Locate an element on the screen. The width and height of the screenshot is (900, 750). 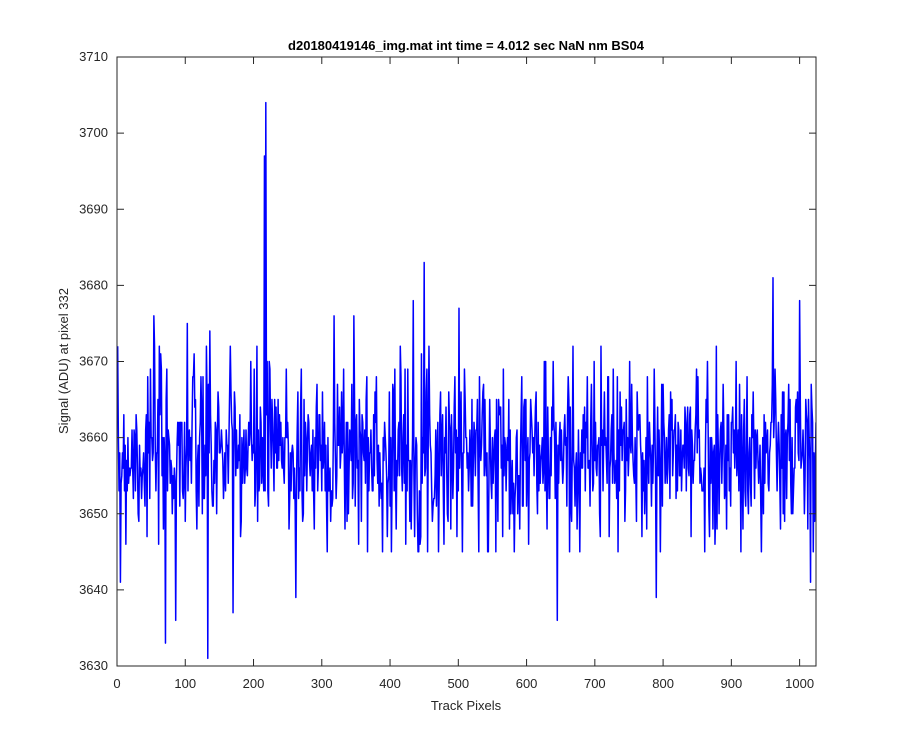
y-tick-label: 3660 is located at coordinates (93, 437).